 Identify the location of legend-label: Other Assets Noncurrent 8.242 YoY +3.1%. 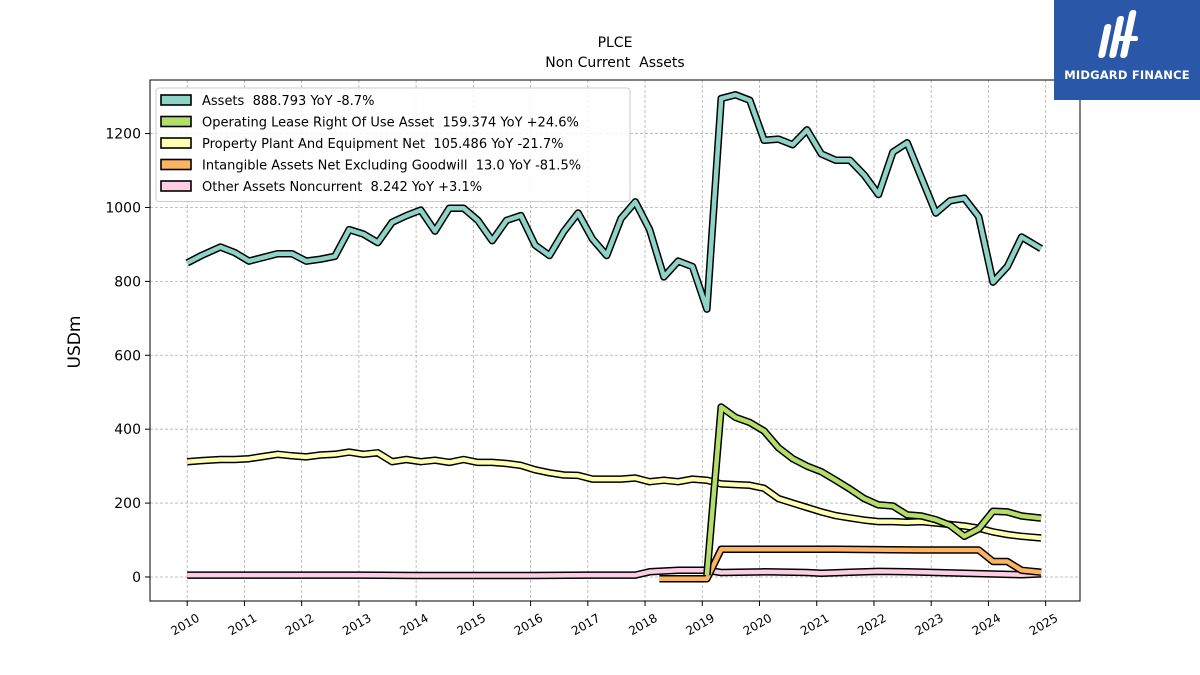
(342, 187).